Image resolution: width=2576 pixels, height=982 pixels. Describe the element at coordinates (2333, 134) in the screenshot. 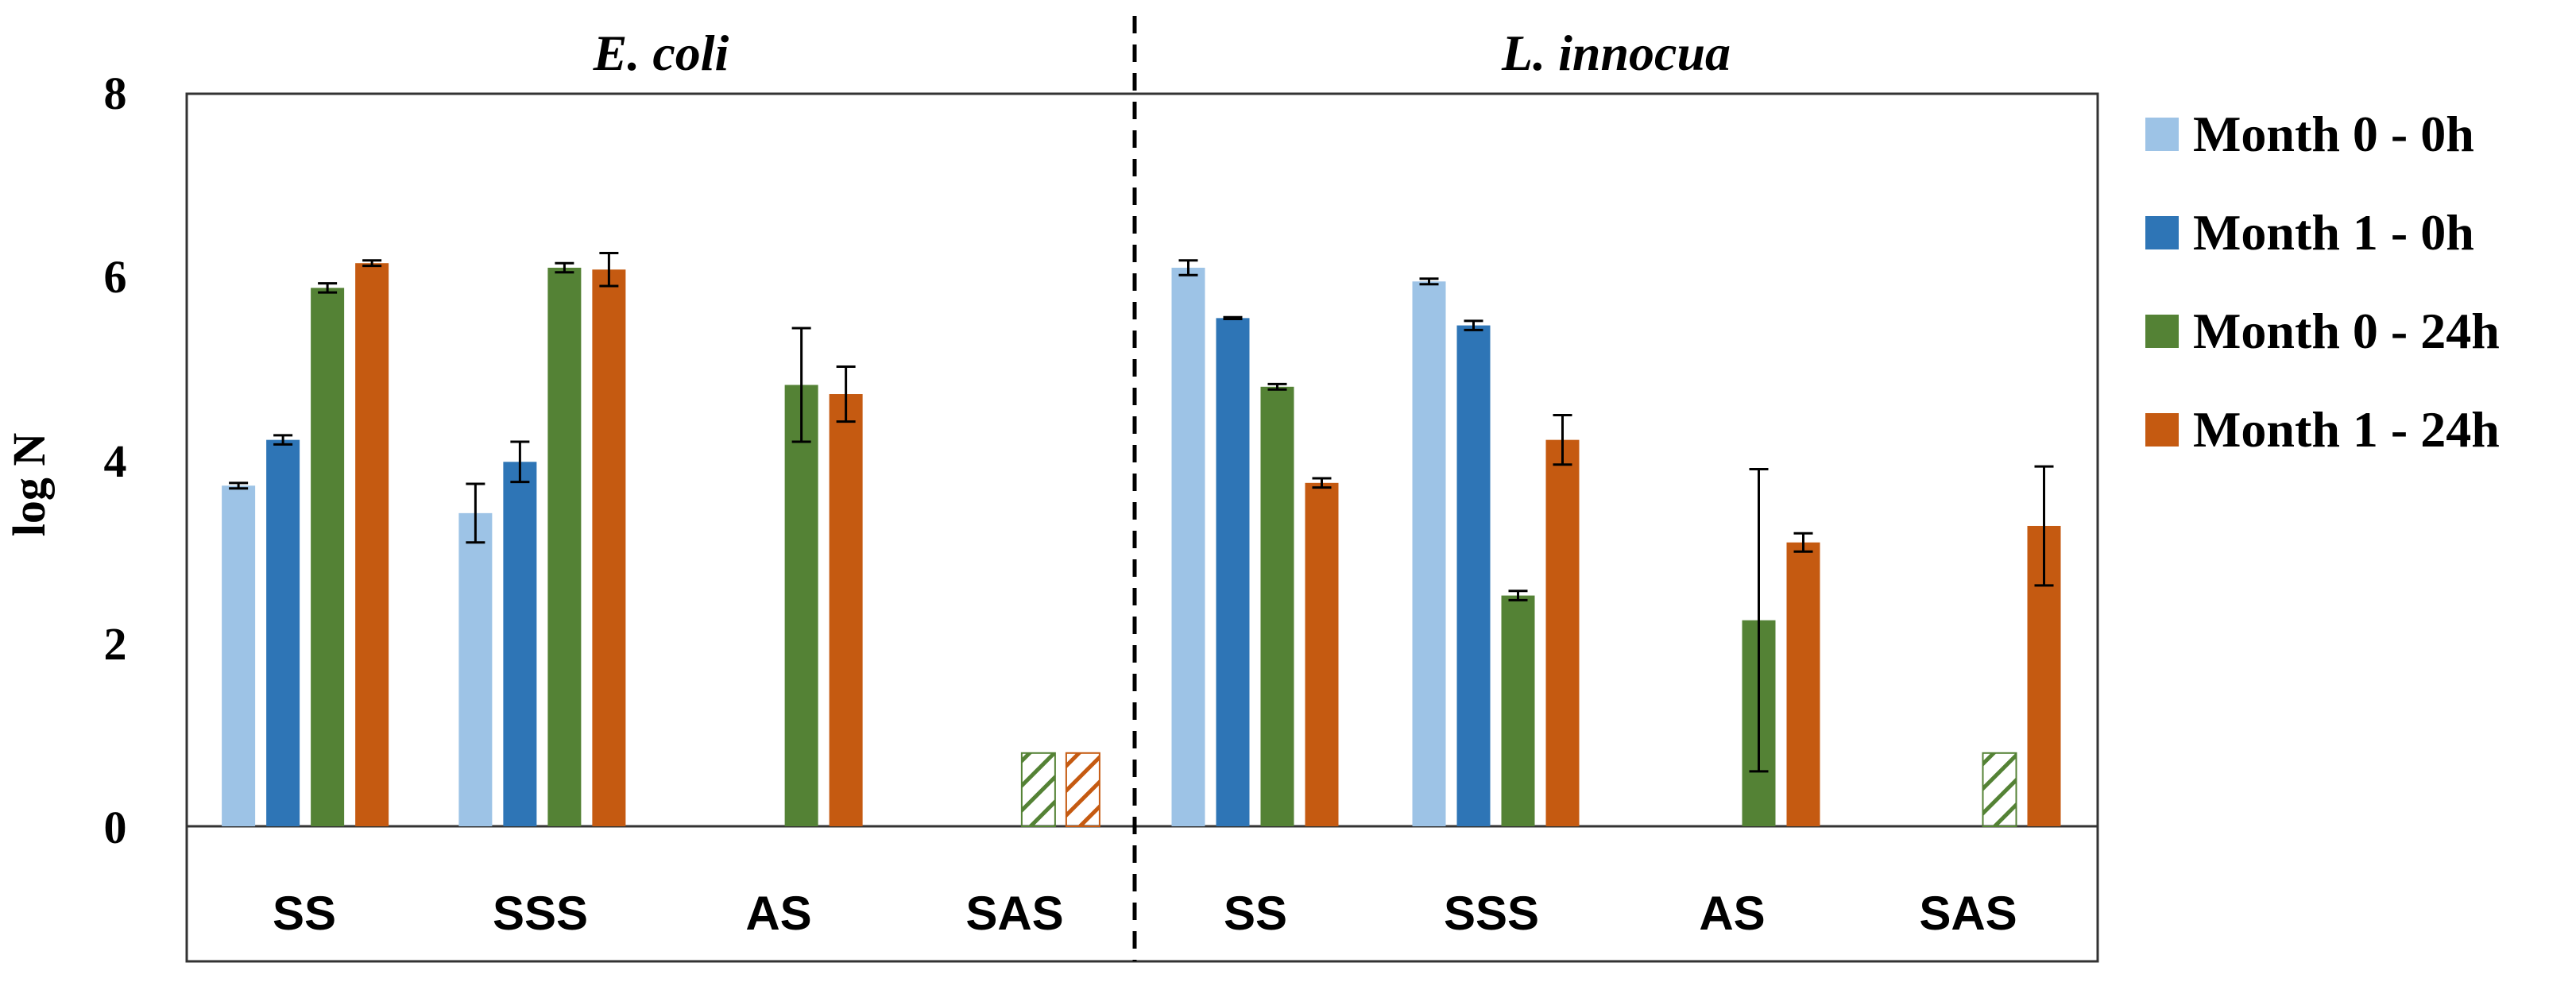

I see `legend-label: Month 0 - 0h` at that location.